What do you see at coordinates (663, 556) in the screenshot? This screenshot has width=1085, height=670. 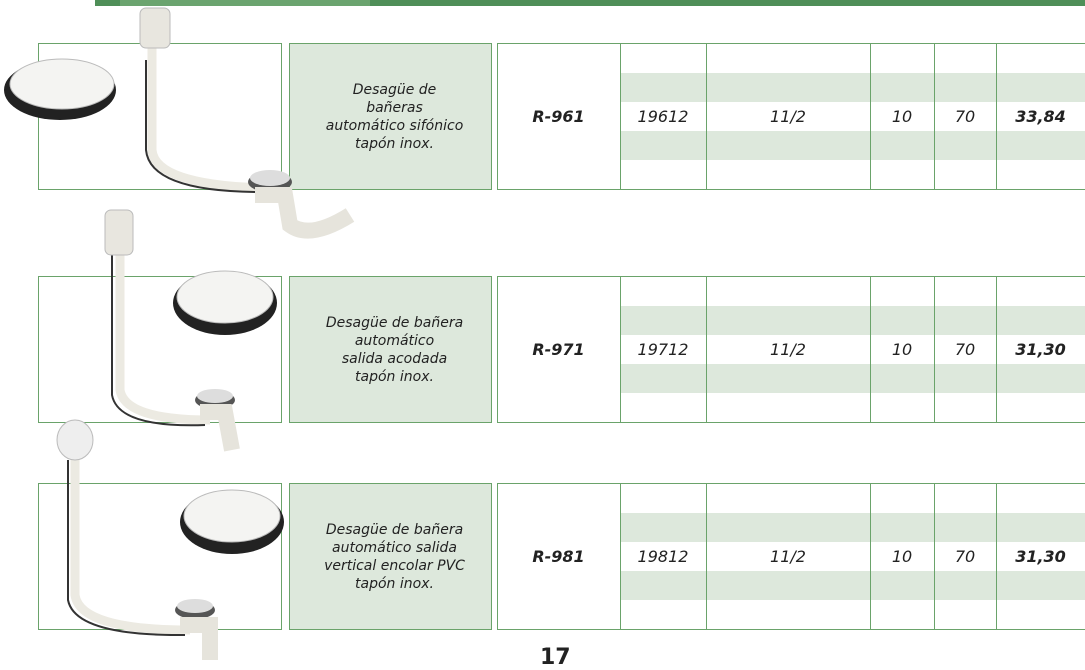 I see `cell-code: 19812` at bounding box center [663, 556].